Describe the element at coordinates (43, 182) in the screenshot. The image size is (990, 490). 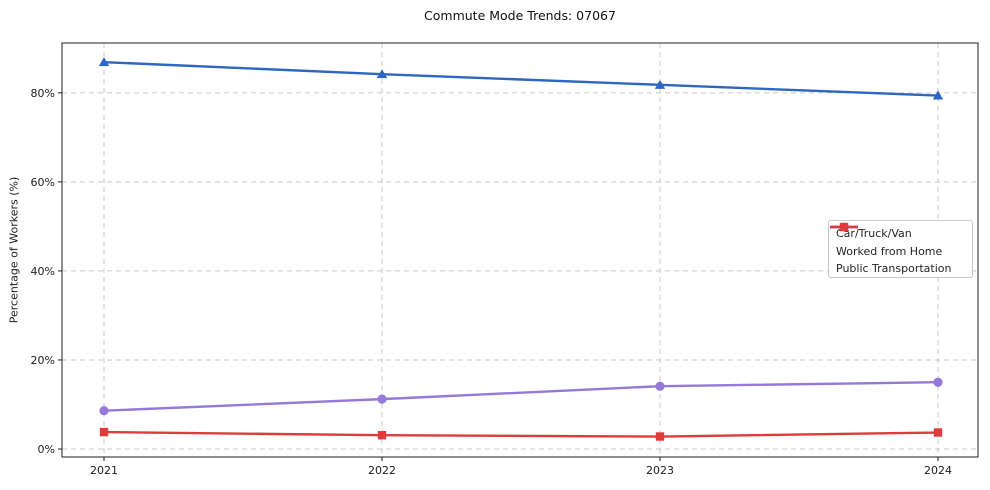
I see `y-tick-label-60: 60%` at that location.